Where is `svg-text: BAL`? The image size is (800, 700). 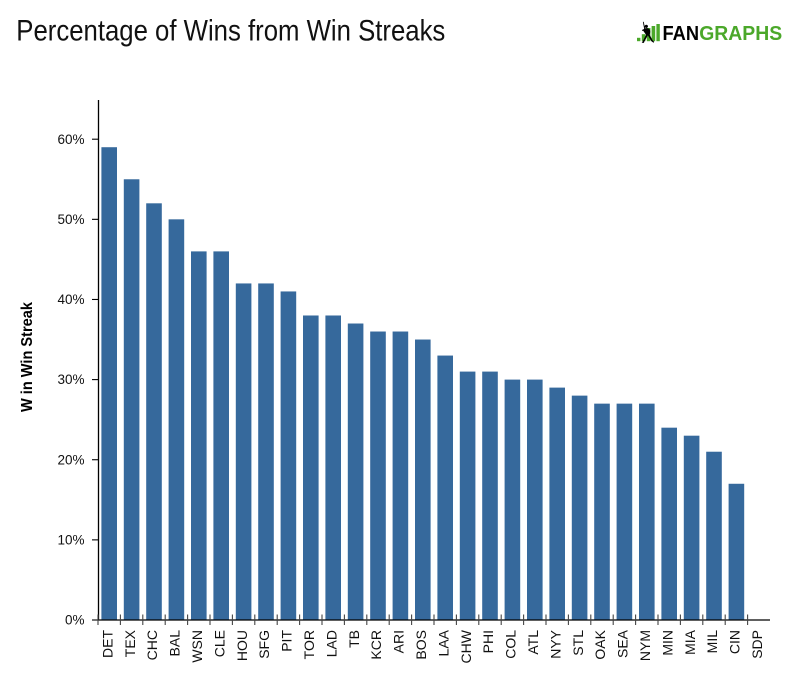
svg-text: BAL is located at coordinates (175, 643).